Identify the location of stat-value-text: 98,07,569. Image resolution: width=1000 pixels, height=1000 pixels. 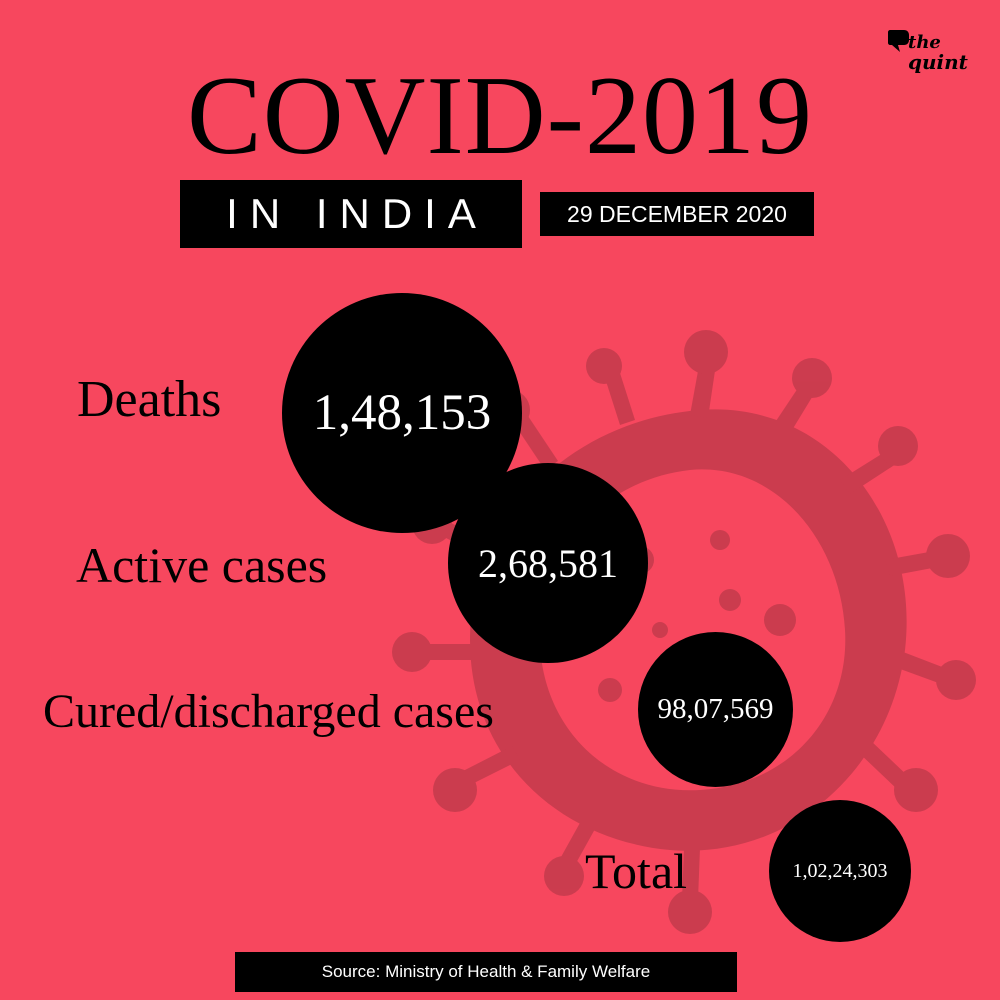
(715, 709).